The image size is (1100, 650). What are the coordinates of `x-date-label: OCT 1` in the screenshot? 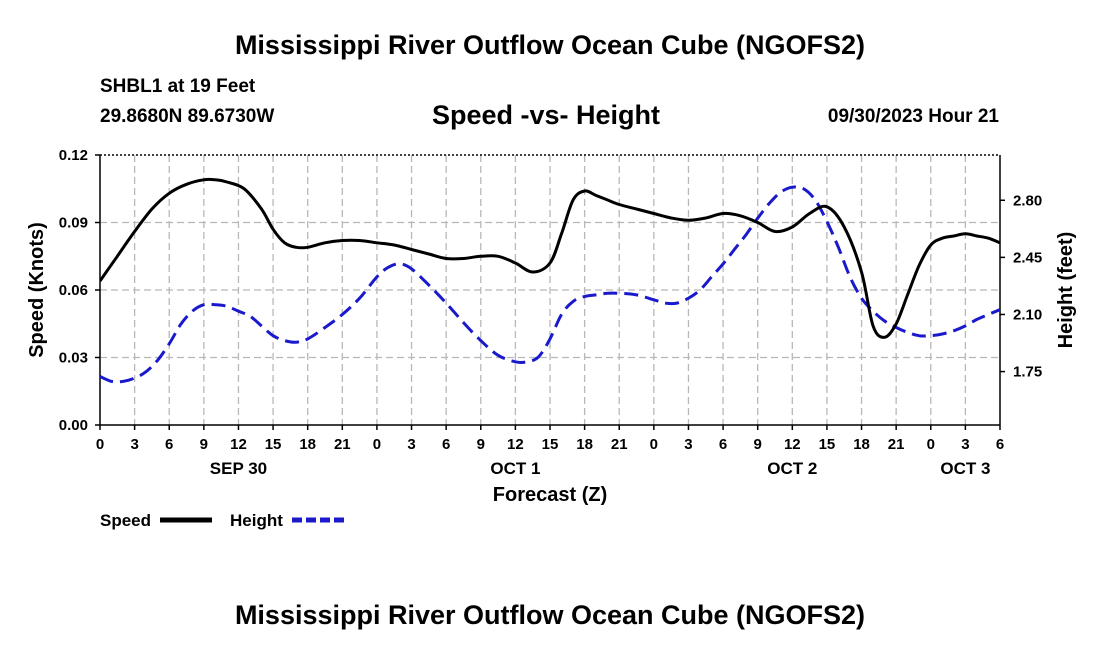 It's located at (515, 468).